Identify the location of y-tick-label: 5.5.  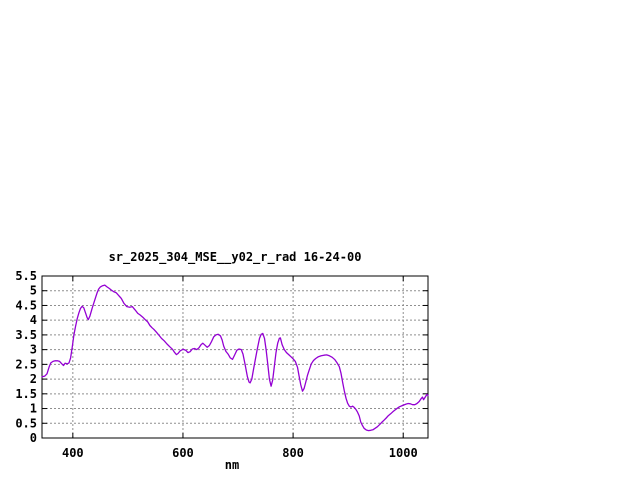
(26, 276).